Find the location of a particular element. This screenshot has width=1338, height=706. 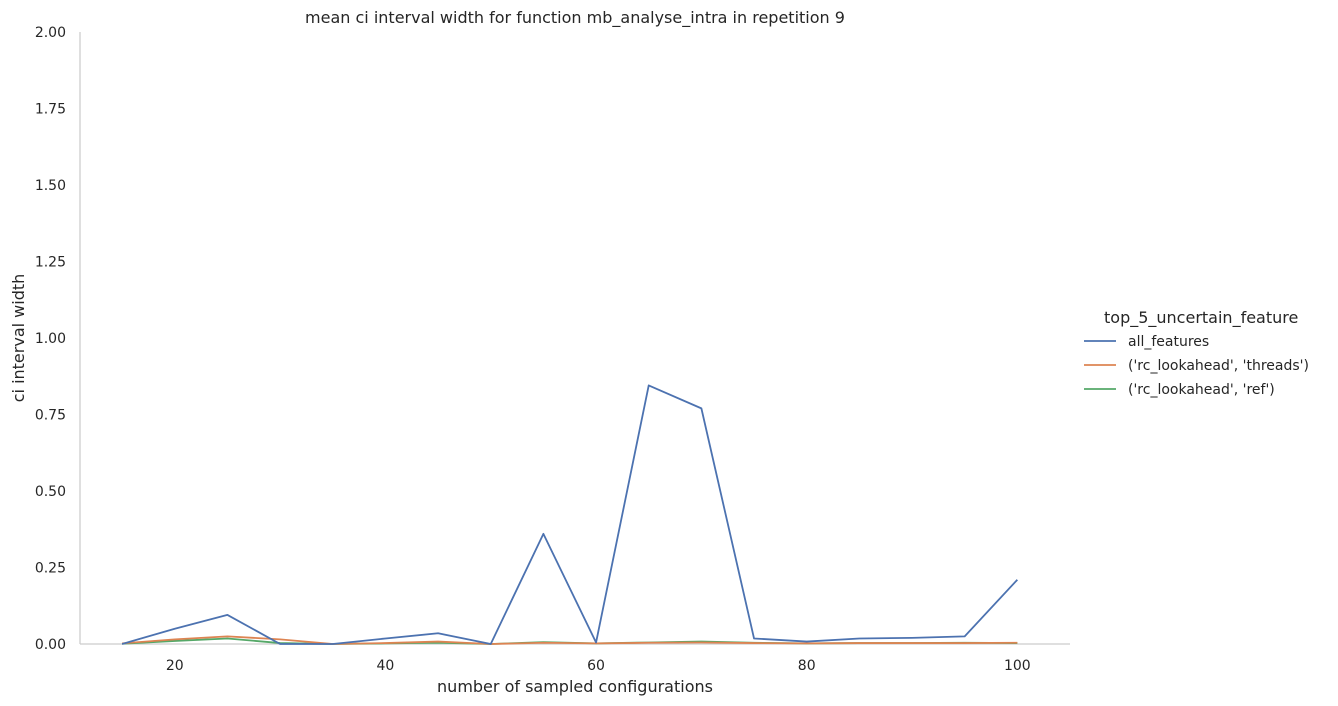

x-tick-label: 60 is located at coordinates (596, 666).